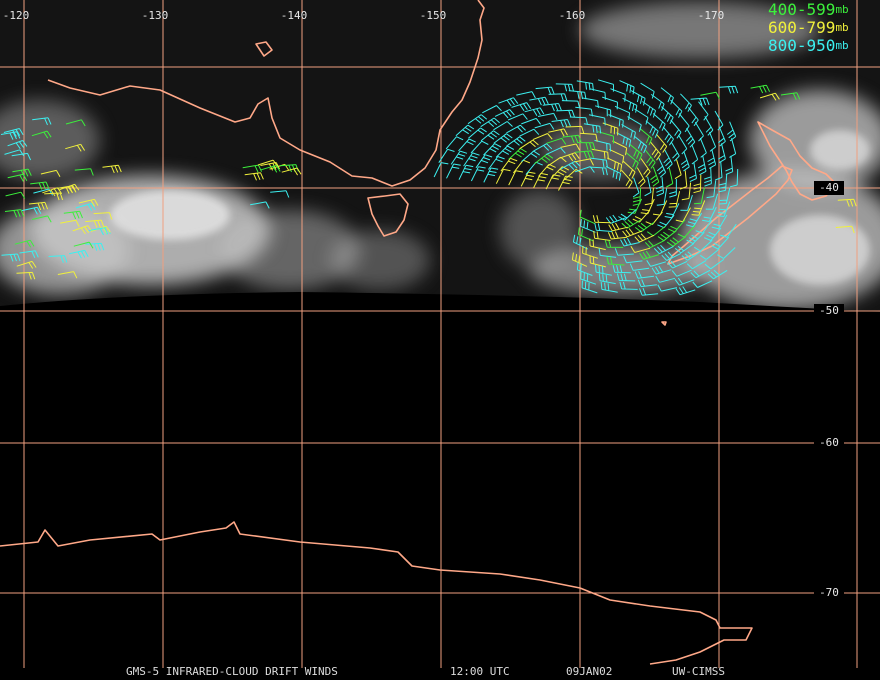 The height and width of the screenshot is (680, 880). What do you see at coordinates (711, 15) in the screenshot?
I see `longitude-label: -170` at bounding box center [711, 15].